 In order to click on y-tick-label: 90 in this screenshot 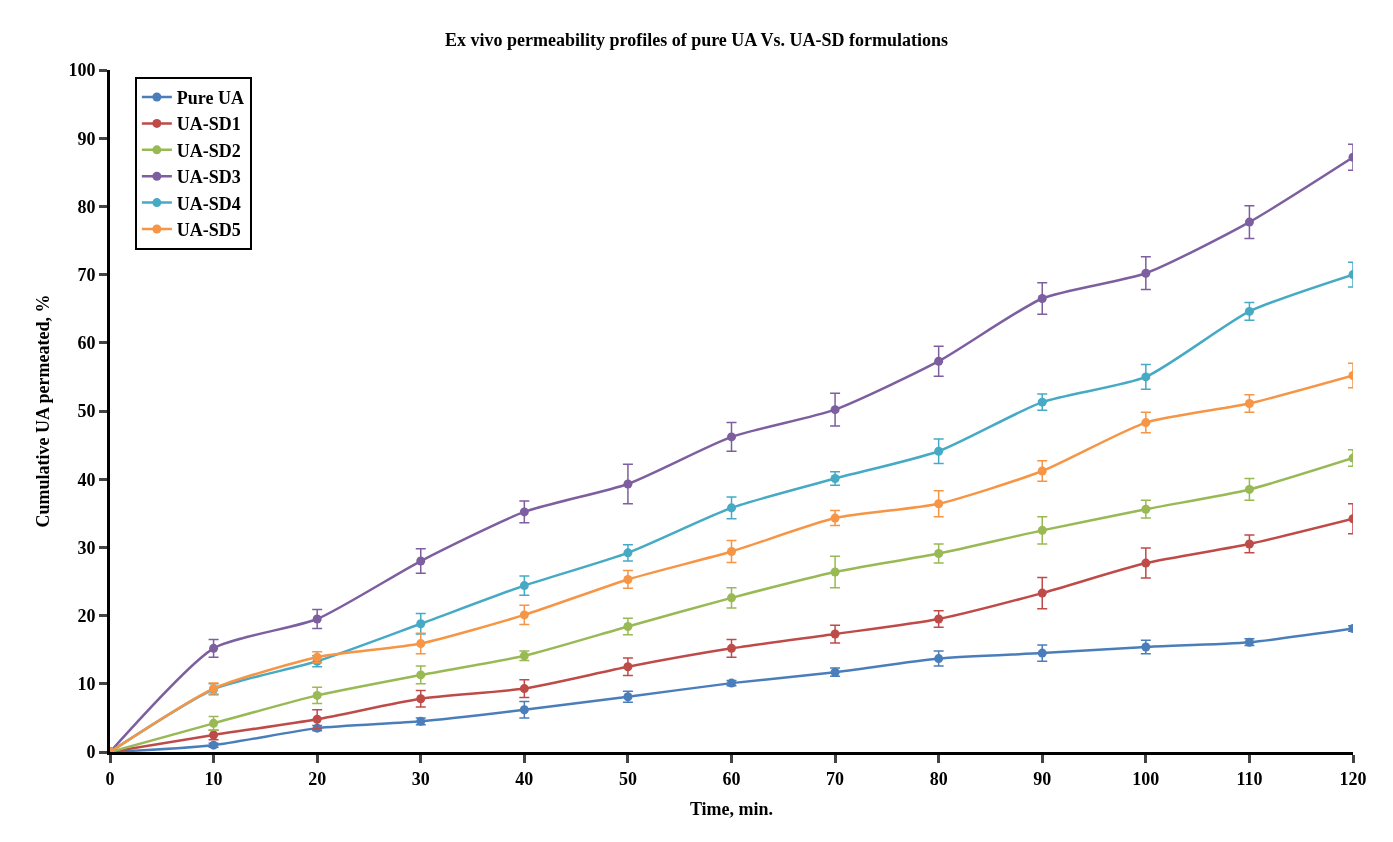, I will do `click(86, 138)`.